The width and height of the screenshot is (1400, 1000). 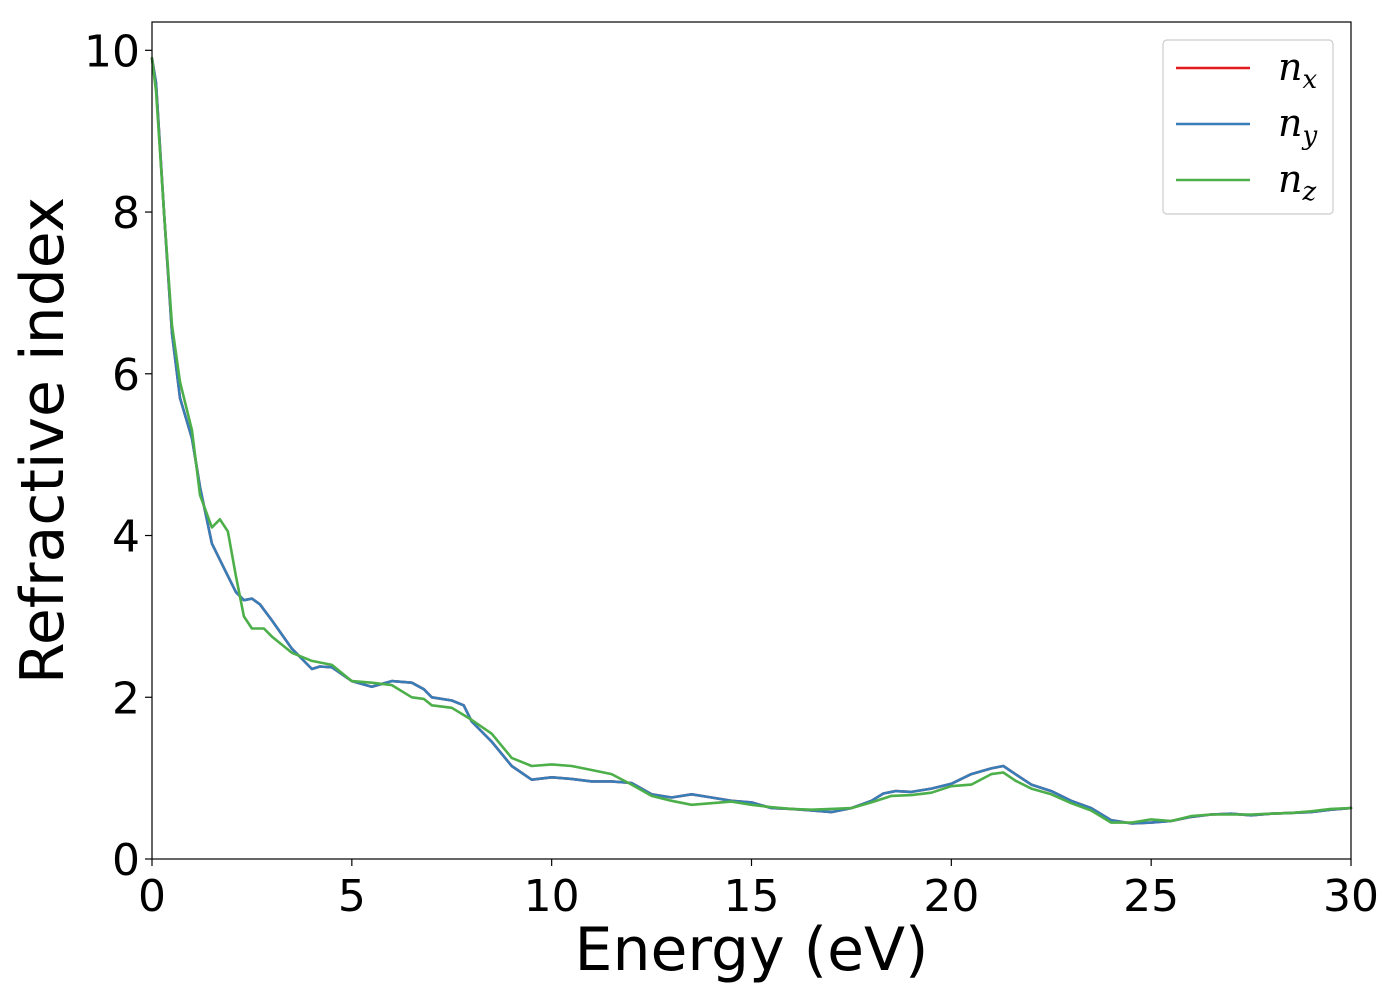 What do you see at coordinates (43, 440) in the screenshot?
I see `y-axis-title: Refractive index` at bounding box center [43, 440].